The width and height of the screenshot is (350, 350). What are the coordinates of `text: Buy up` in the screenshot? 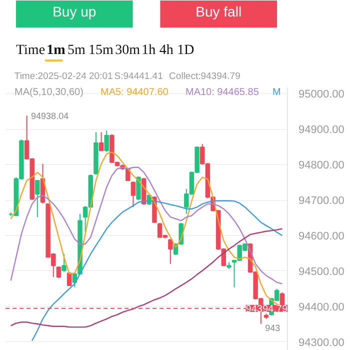 It's located at (74, 12).